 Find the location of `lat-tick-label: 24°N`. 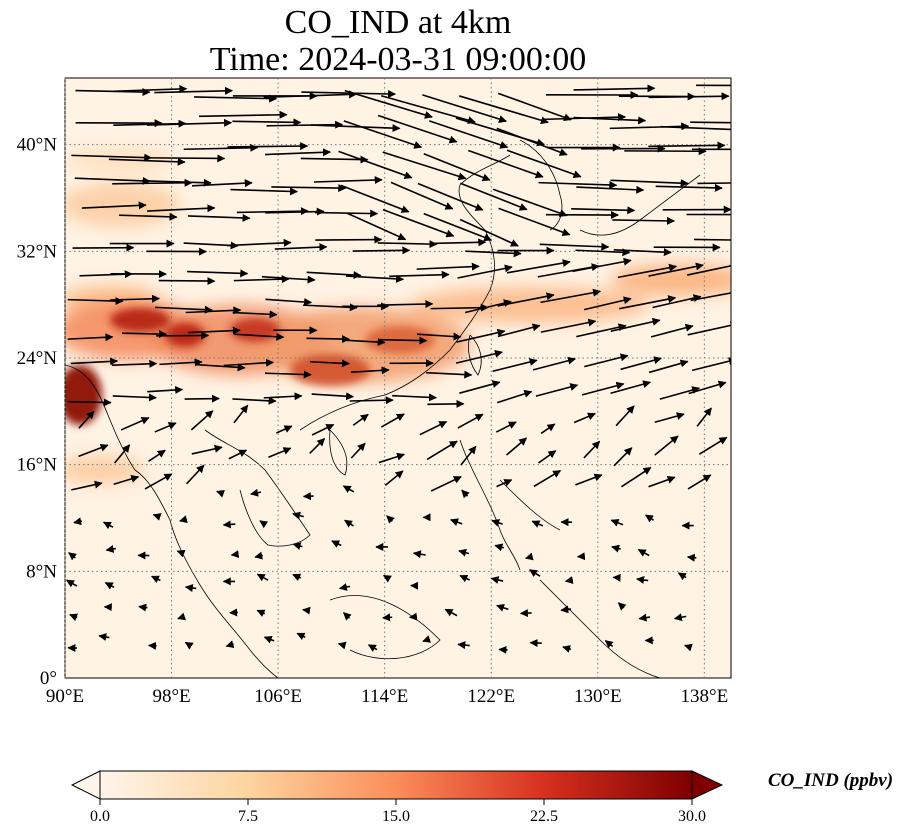

lat-tick-label: 24°N is located at coordinates (37, 358).